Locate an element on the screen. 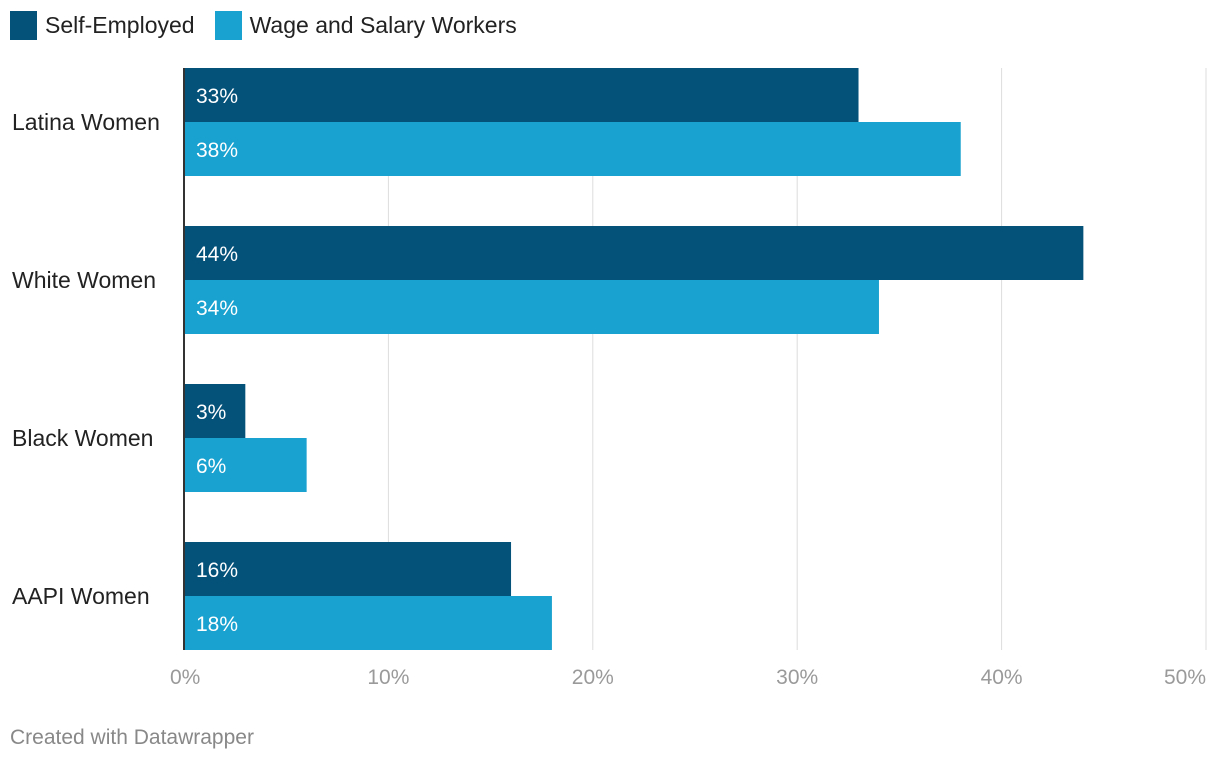 The image size is (1220, 764). data-label: 18% is located at coordinates (217, 624).